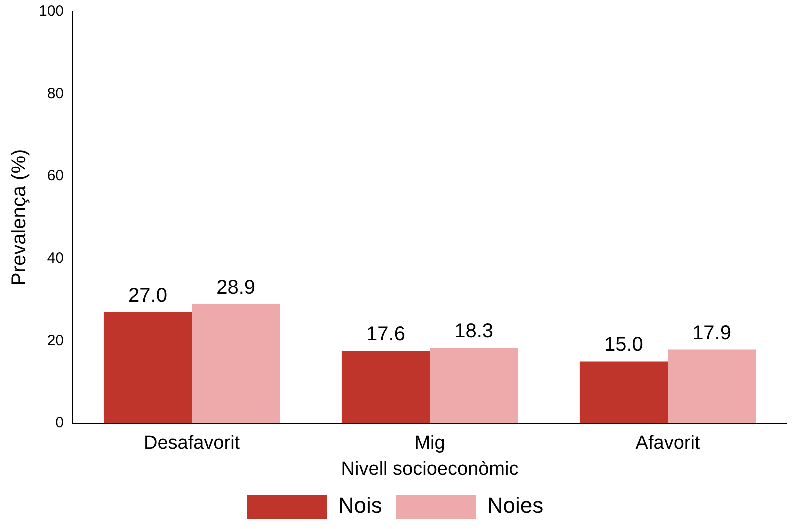 This screenshot has width=795, height=529. I want to click on y-axis-title: Prevalença (%), so click(19, 217).